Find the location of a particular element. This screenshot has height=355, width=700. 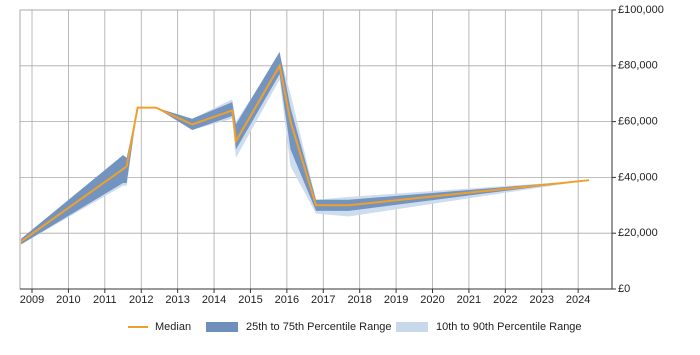

y-tick-label: £20,000 is located at coordinates (638, 233).